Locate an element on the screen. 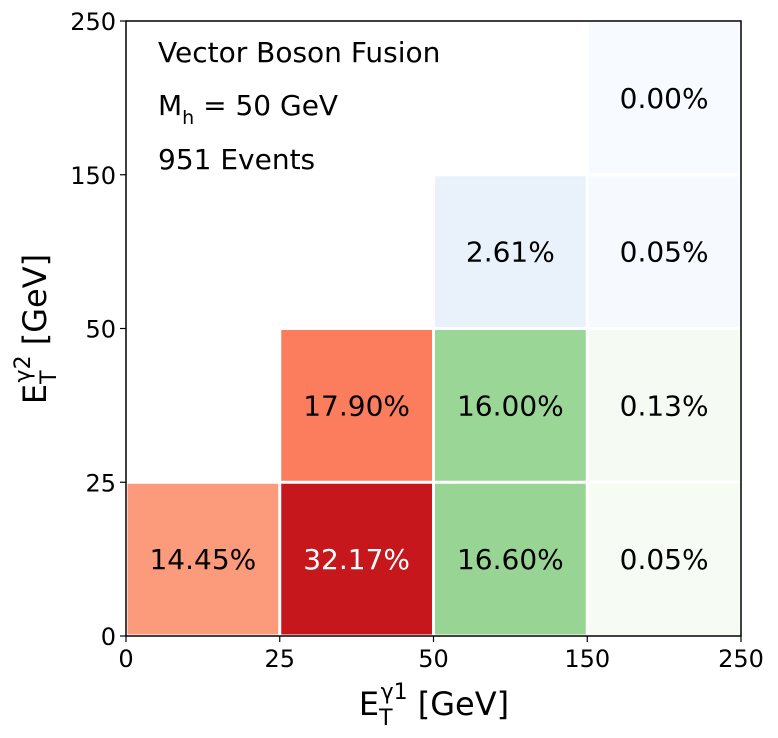 The image size is (778, 738). y-tick-label: 25 is located at coordinates (100, 483).